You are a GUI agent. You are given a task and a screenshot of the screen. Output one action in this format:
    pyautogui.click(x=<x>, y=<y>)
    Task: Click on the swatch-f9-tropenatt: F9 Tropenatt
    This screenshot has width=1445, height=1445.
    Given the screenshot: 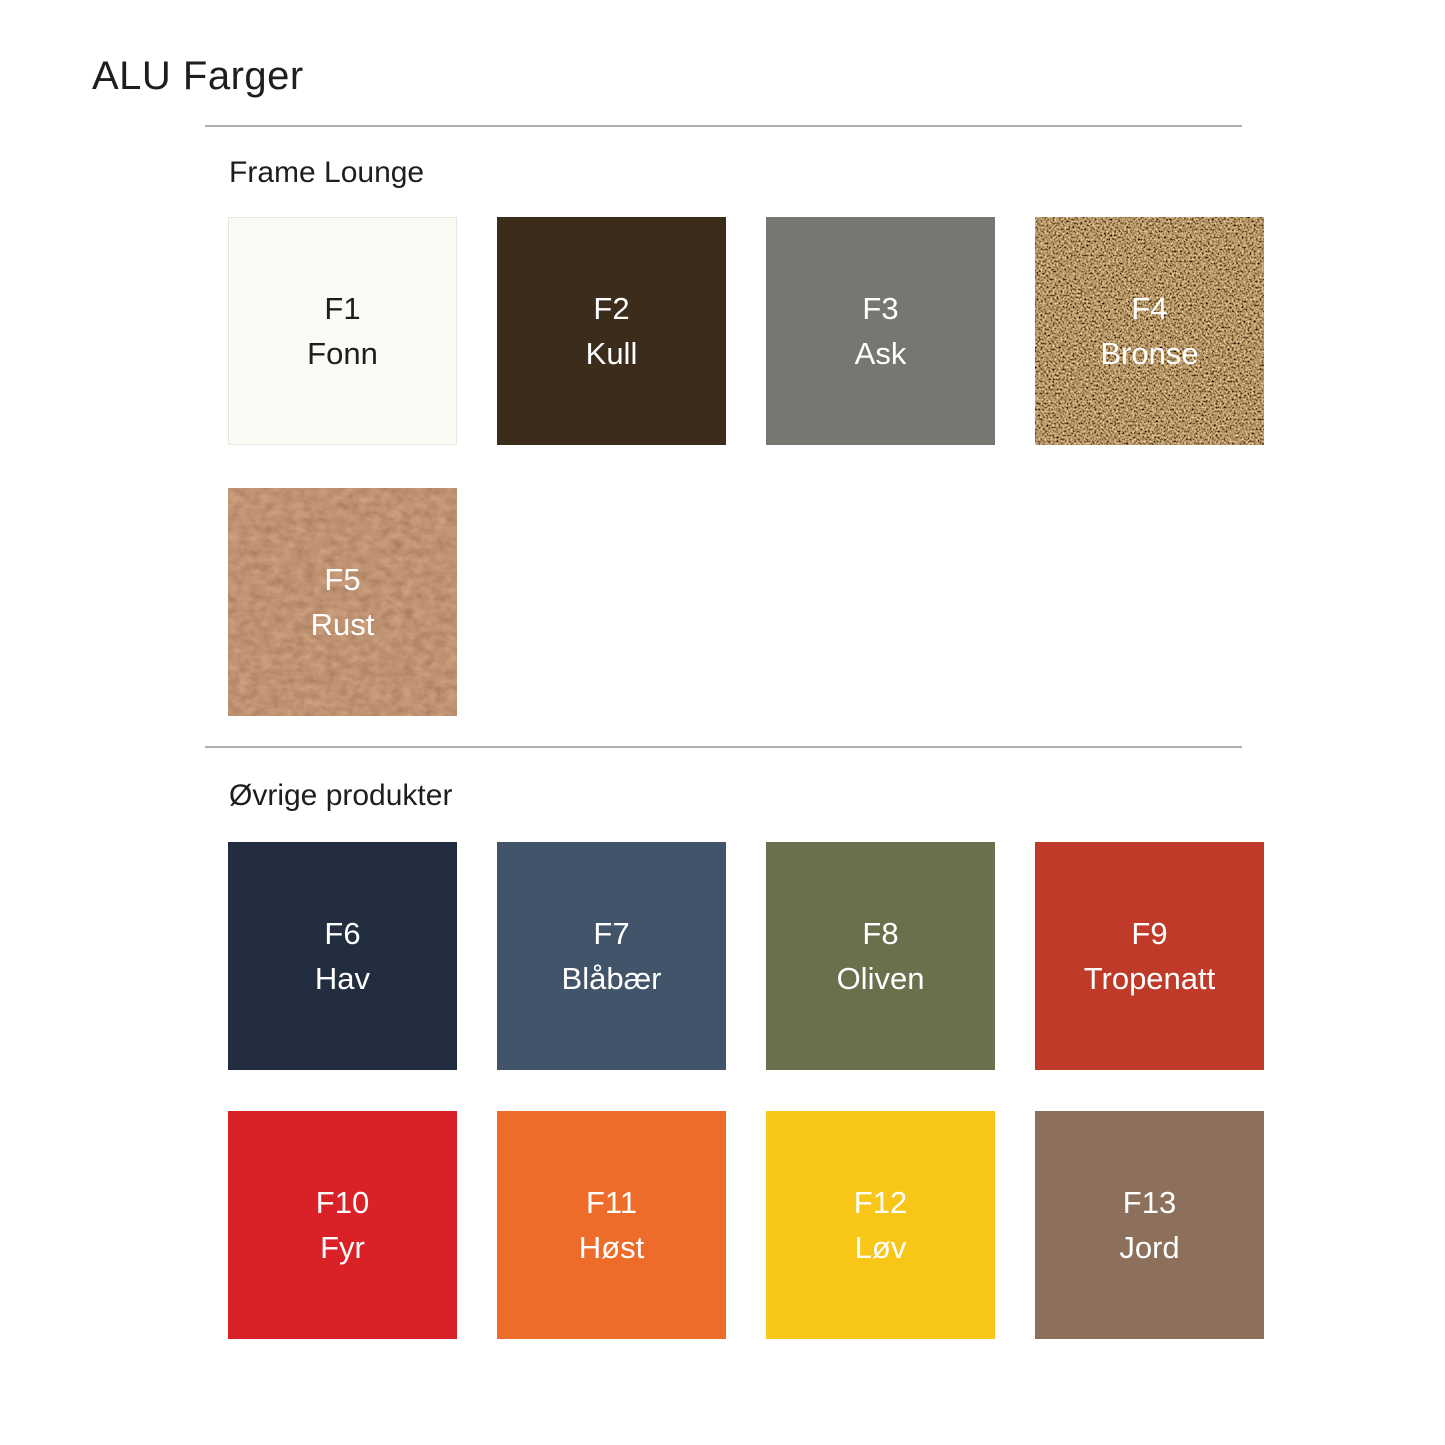 What is the action you would take?
    pyautogui.click(x=1149, y=956)
    